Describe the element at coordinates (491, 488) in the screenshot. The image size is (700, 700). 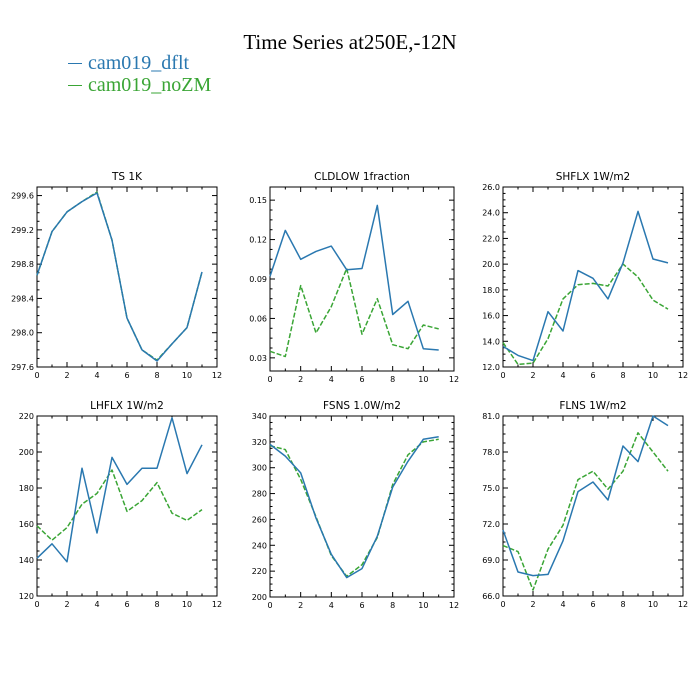
I see `y-tick-label: 75.0` at that location.